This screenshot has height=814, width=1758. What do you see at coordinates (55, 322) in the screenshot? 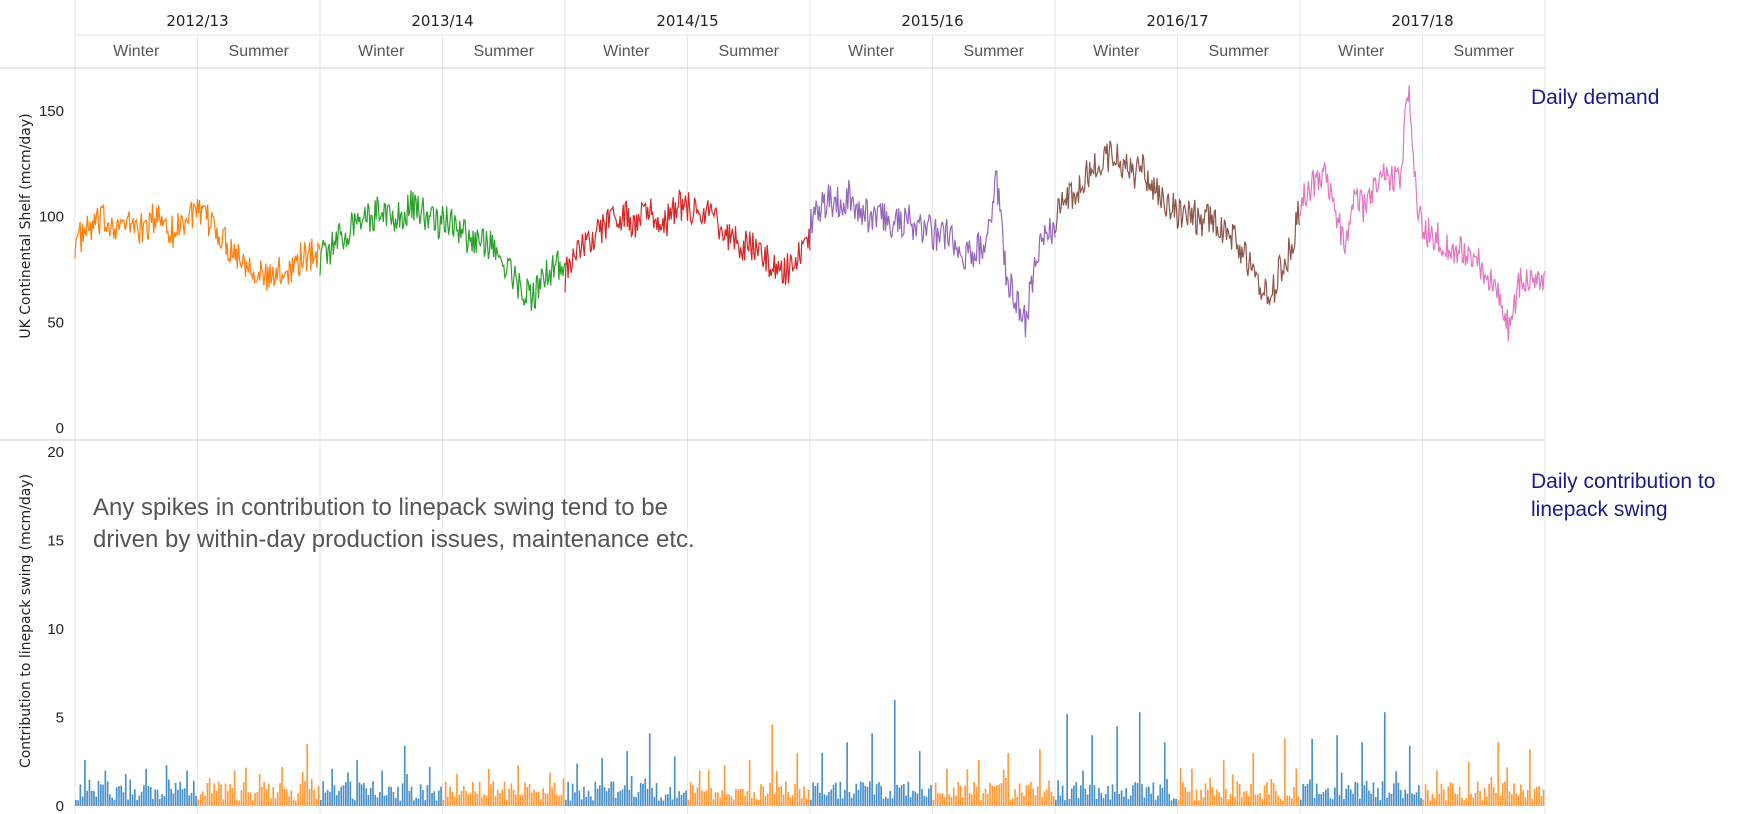
I see `demand-tick-label: 50` at bounding box center [55, 322].